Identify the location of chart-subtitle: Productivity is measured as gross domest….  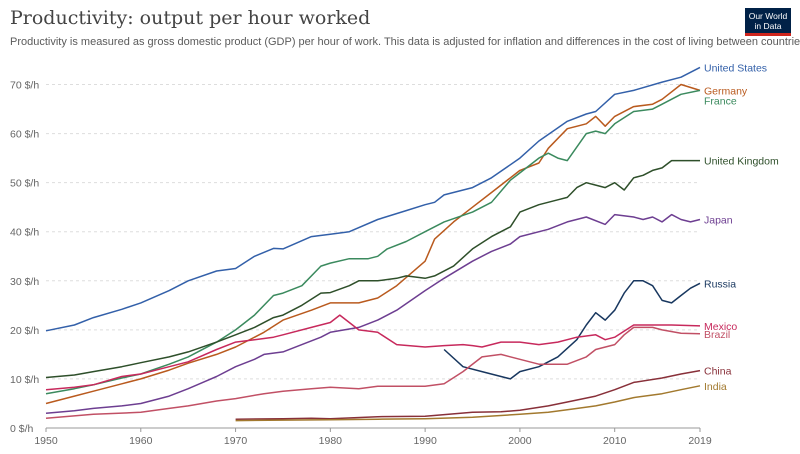
(405, 42).